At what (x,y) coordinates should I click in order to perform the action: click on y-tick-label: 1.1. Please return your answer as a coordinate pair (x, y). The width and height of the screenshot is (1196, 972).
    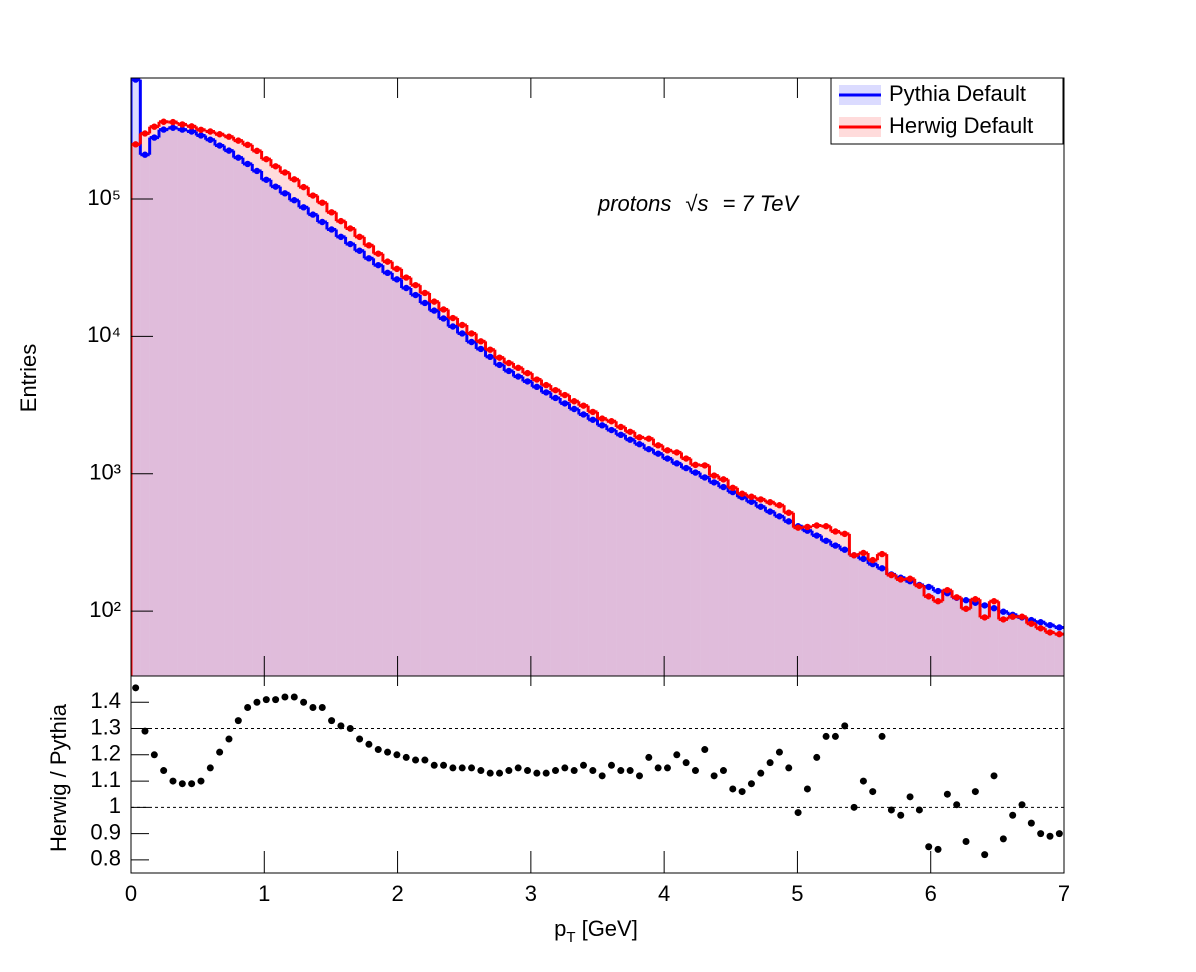
    Looking at the image, I should click on (105, 779).